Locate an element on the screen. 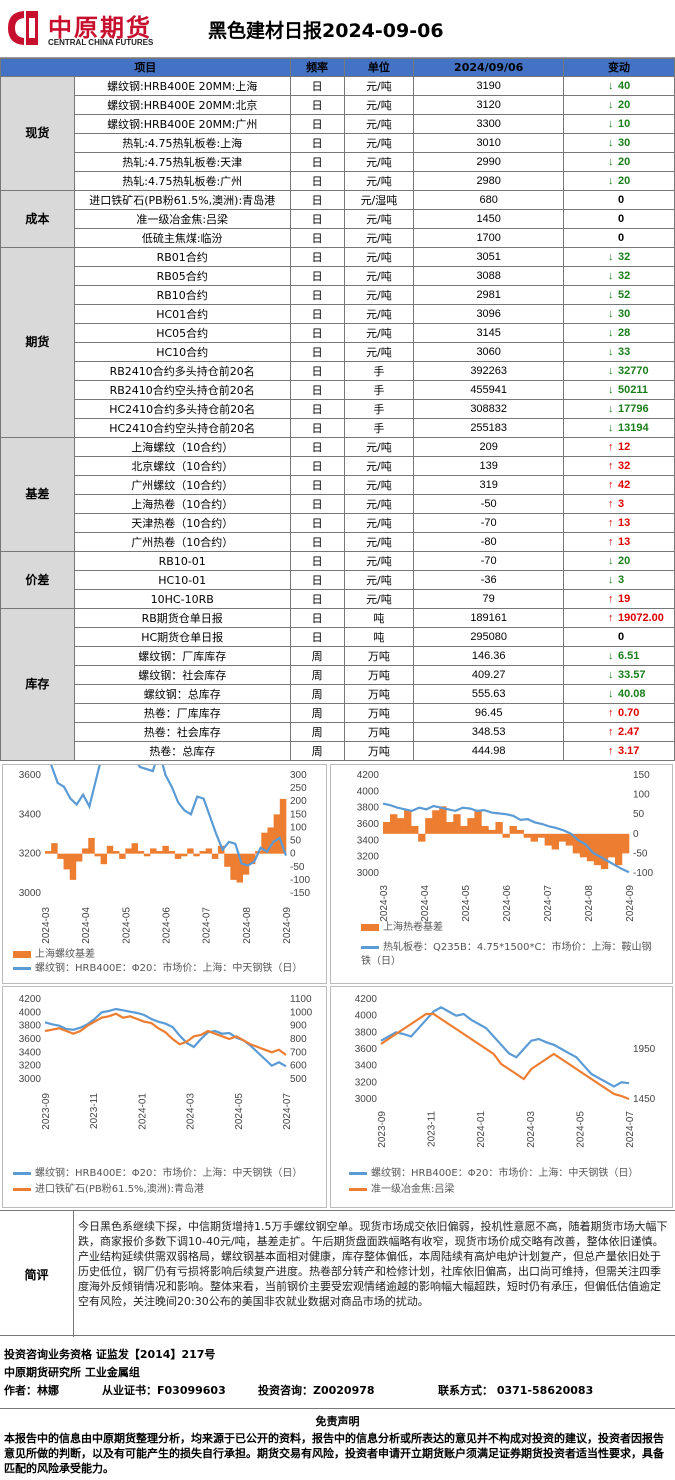 Image resolution: width=675 pixels, height=1480 pixels. arrow-up-icon: ↑ is located at coordinates (611, 617).